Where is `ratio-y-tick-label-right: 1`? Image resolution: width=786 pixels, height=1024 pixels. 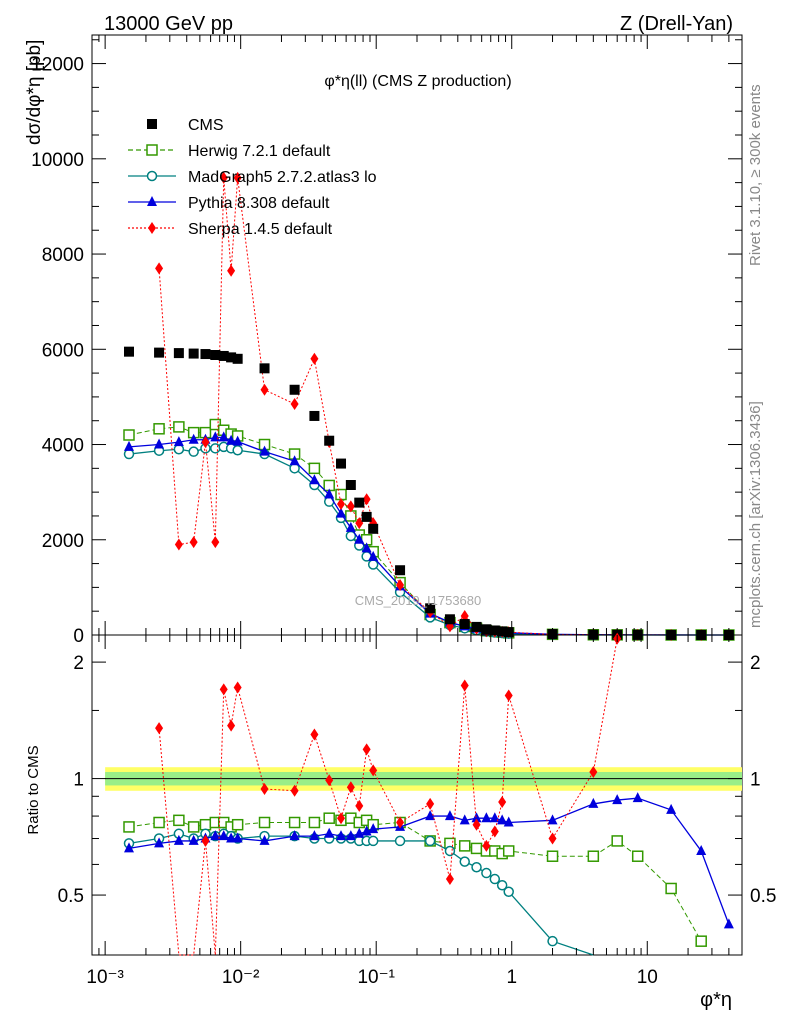
ratio-y-tick-label-right: 1 is located at coordinates (755, 780).